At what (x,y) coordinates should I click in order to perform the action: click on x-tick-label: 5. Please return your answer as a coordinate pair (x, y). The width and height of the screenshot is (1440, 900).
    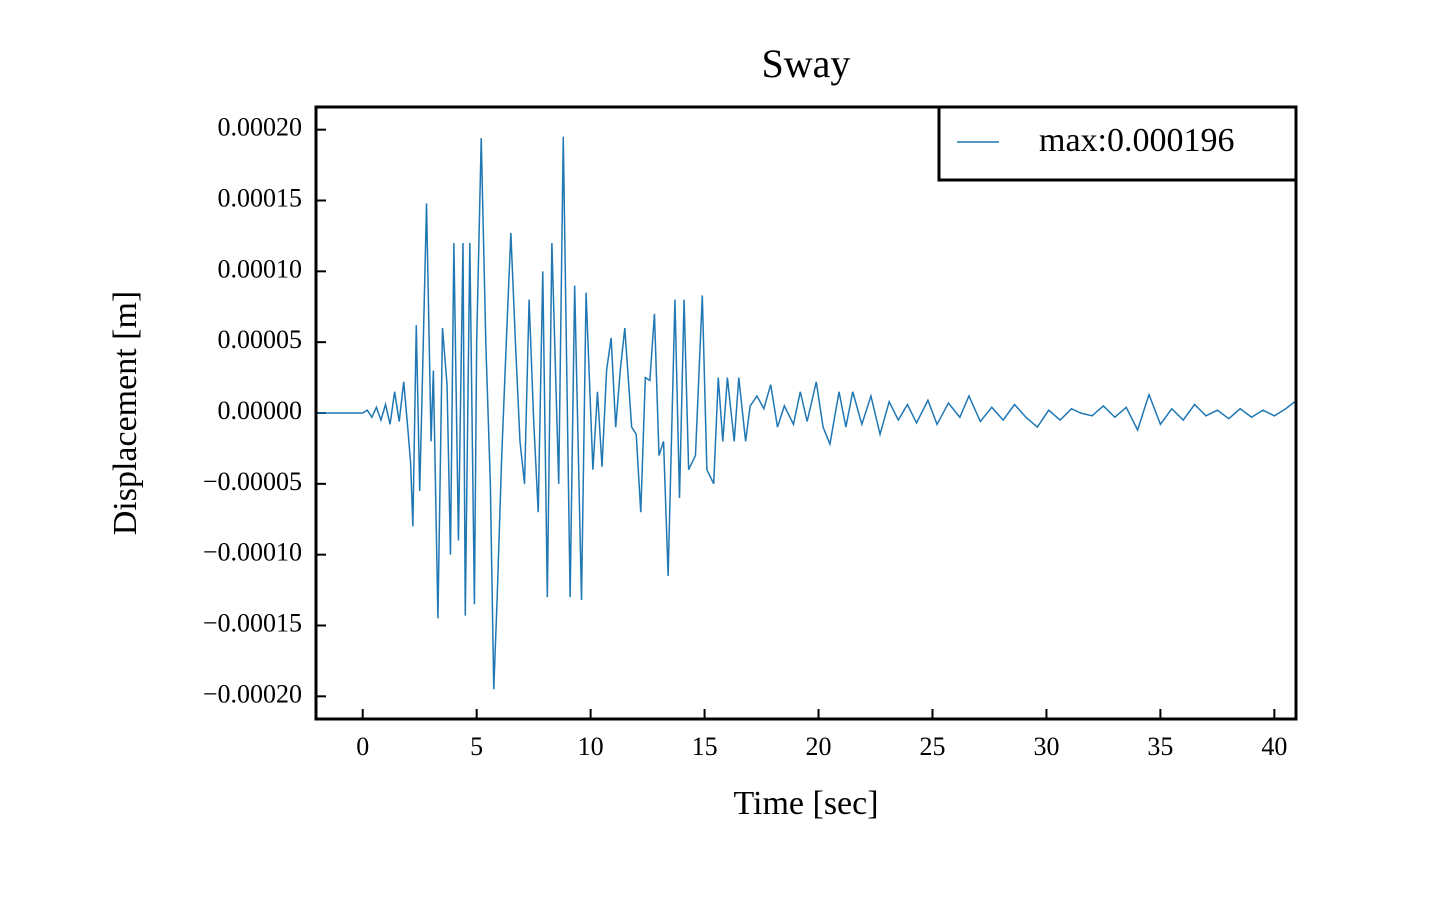
    Looking at the image, I should click on (476, 746).